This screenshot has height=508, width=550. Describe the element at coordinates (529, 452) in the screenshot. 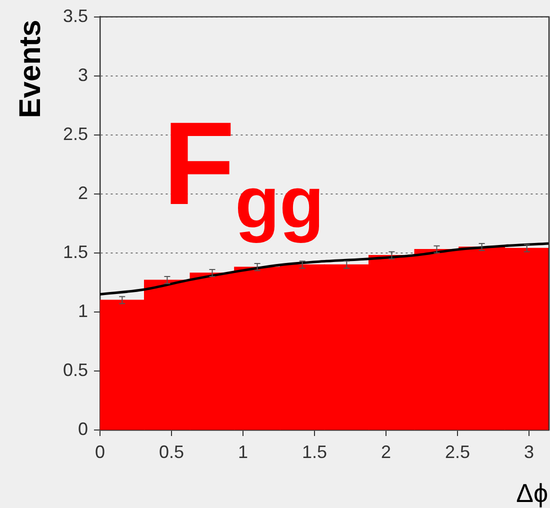

I see `x-tick-label: 3` at that location.